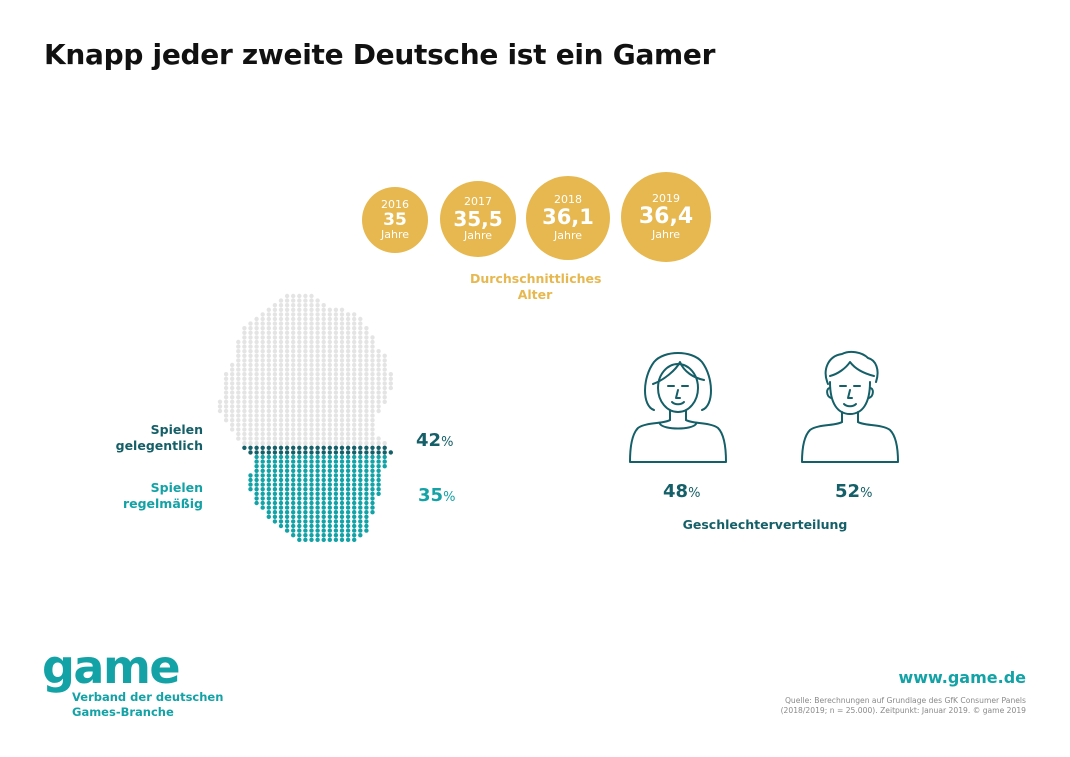  What do you see at coordinates (853, 491) in the screenshot?
I see `male-percent: 52%` at bounding box center [853, 491].